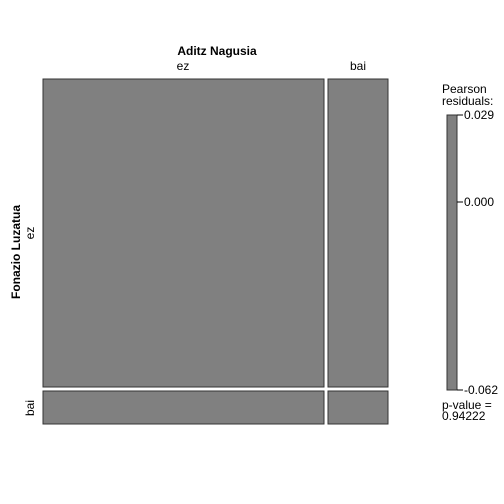 The width and height of the screenshot is (504, 504). What do you see at coordinates (467, 405) in the screenshot?
I see `p-value-label: p-value =` at bounding box center [467, 405].